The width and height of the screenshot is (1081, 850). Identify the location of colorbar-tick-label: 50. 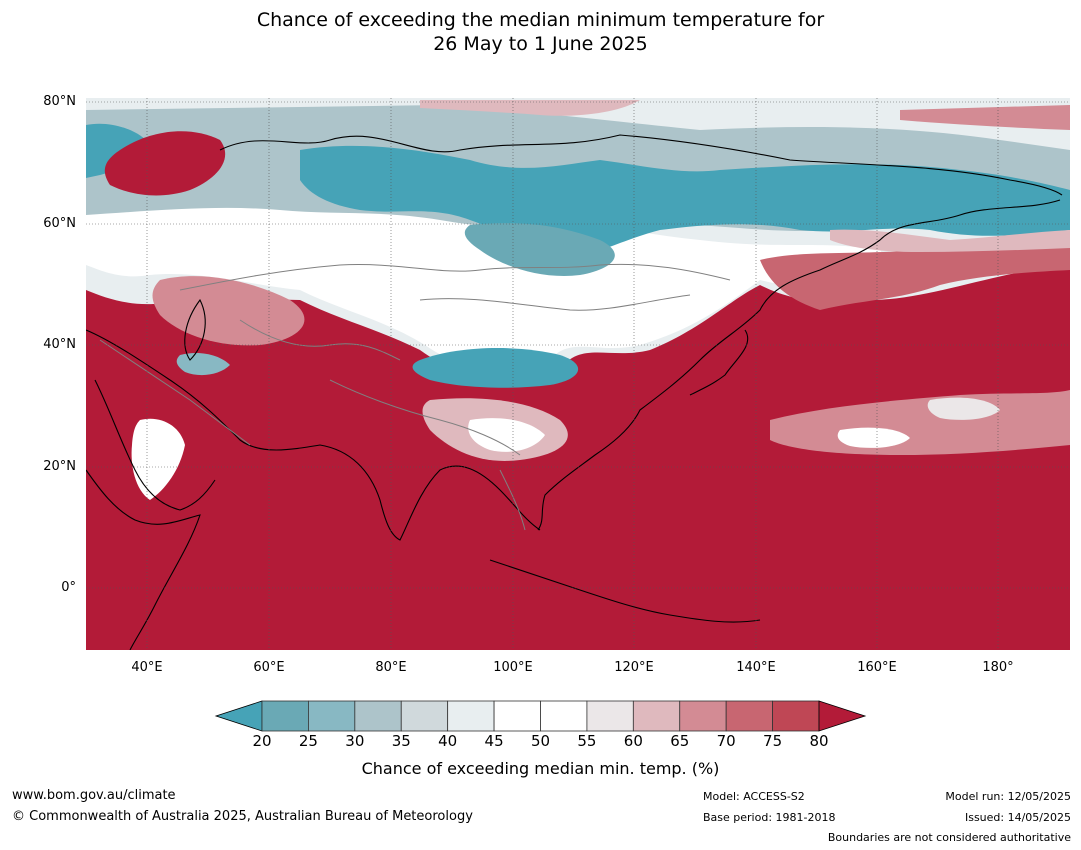
(540, 741).